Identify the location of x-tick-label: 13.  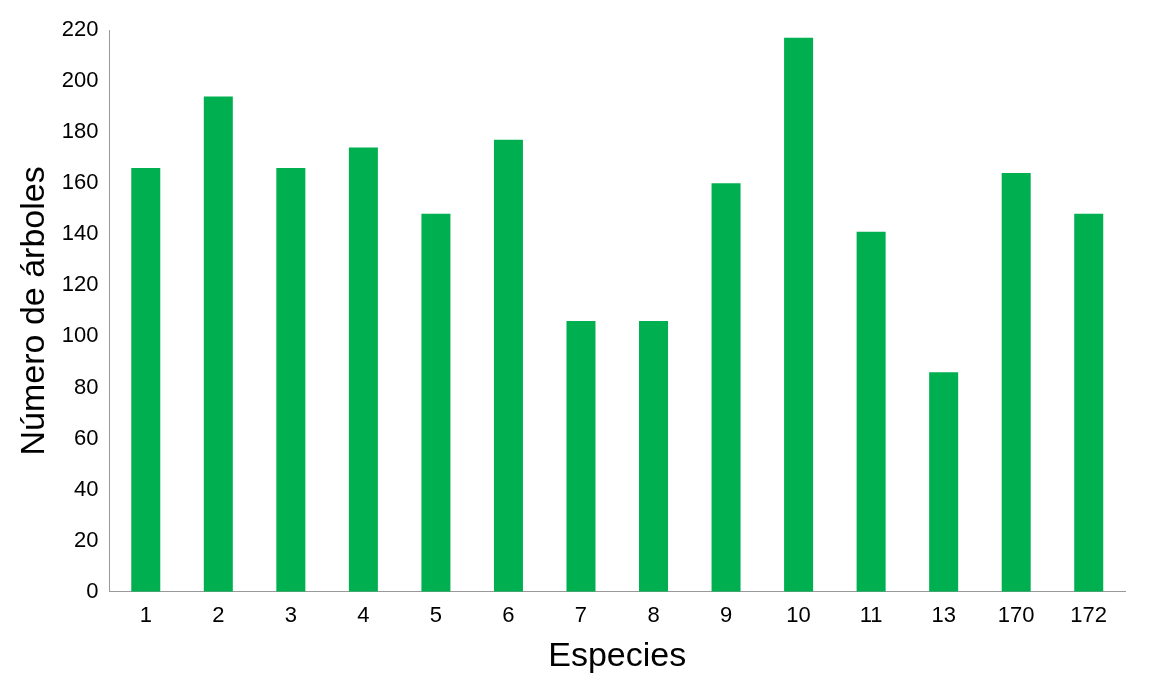
(943, 615).